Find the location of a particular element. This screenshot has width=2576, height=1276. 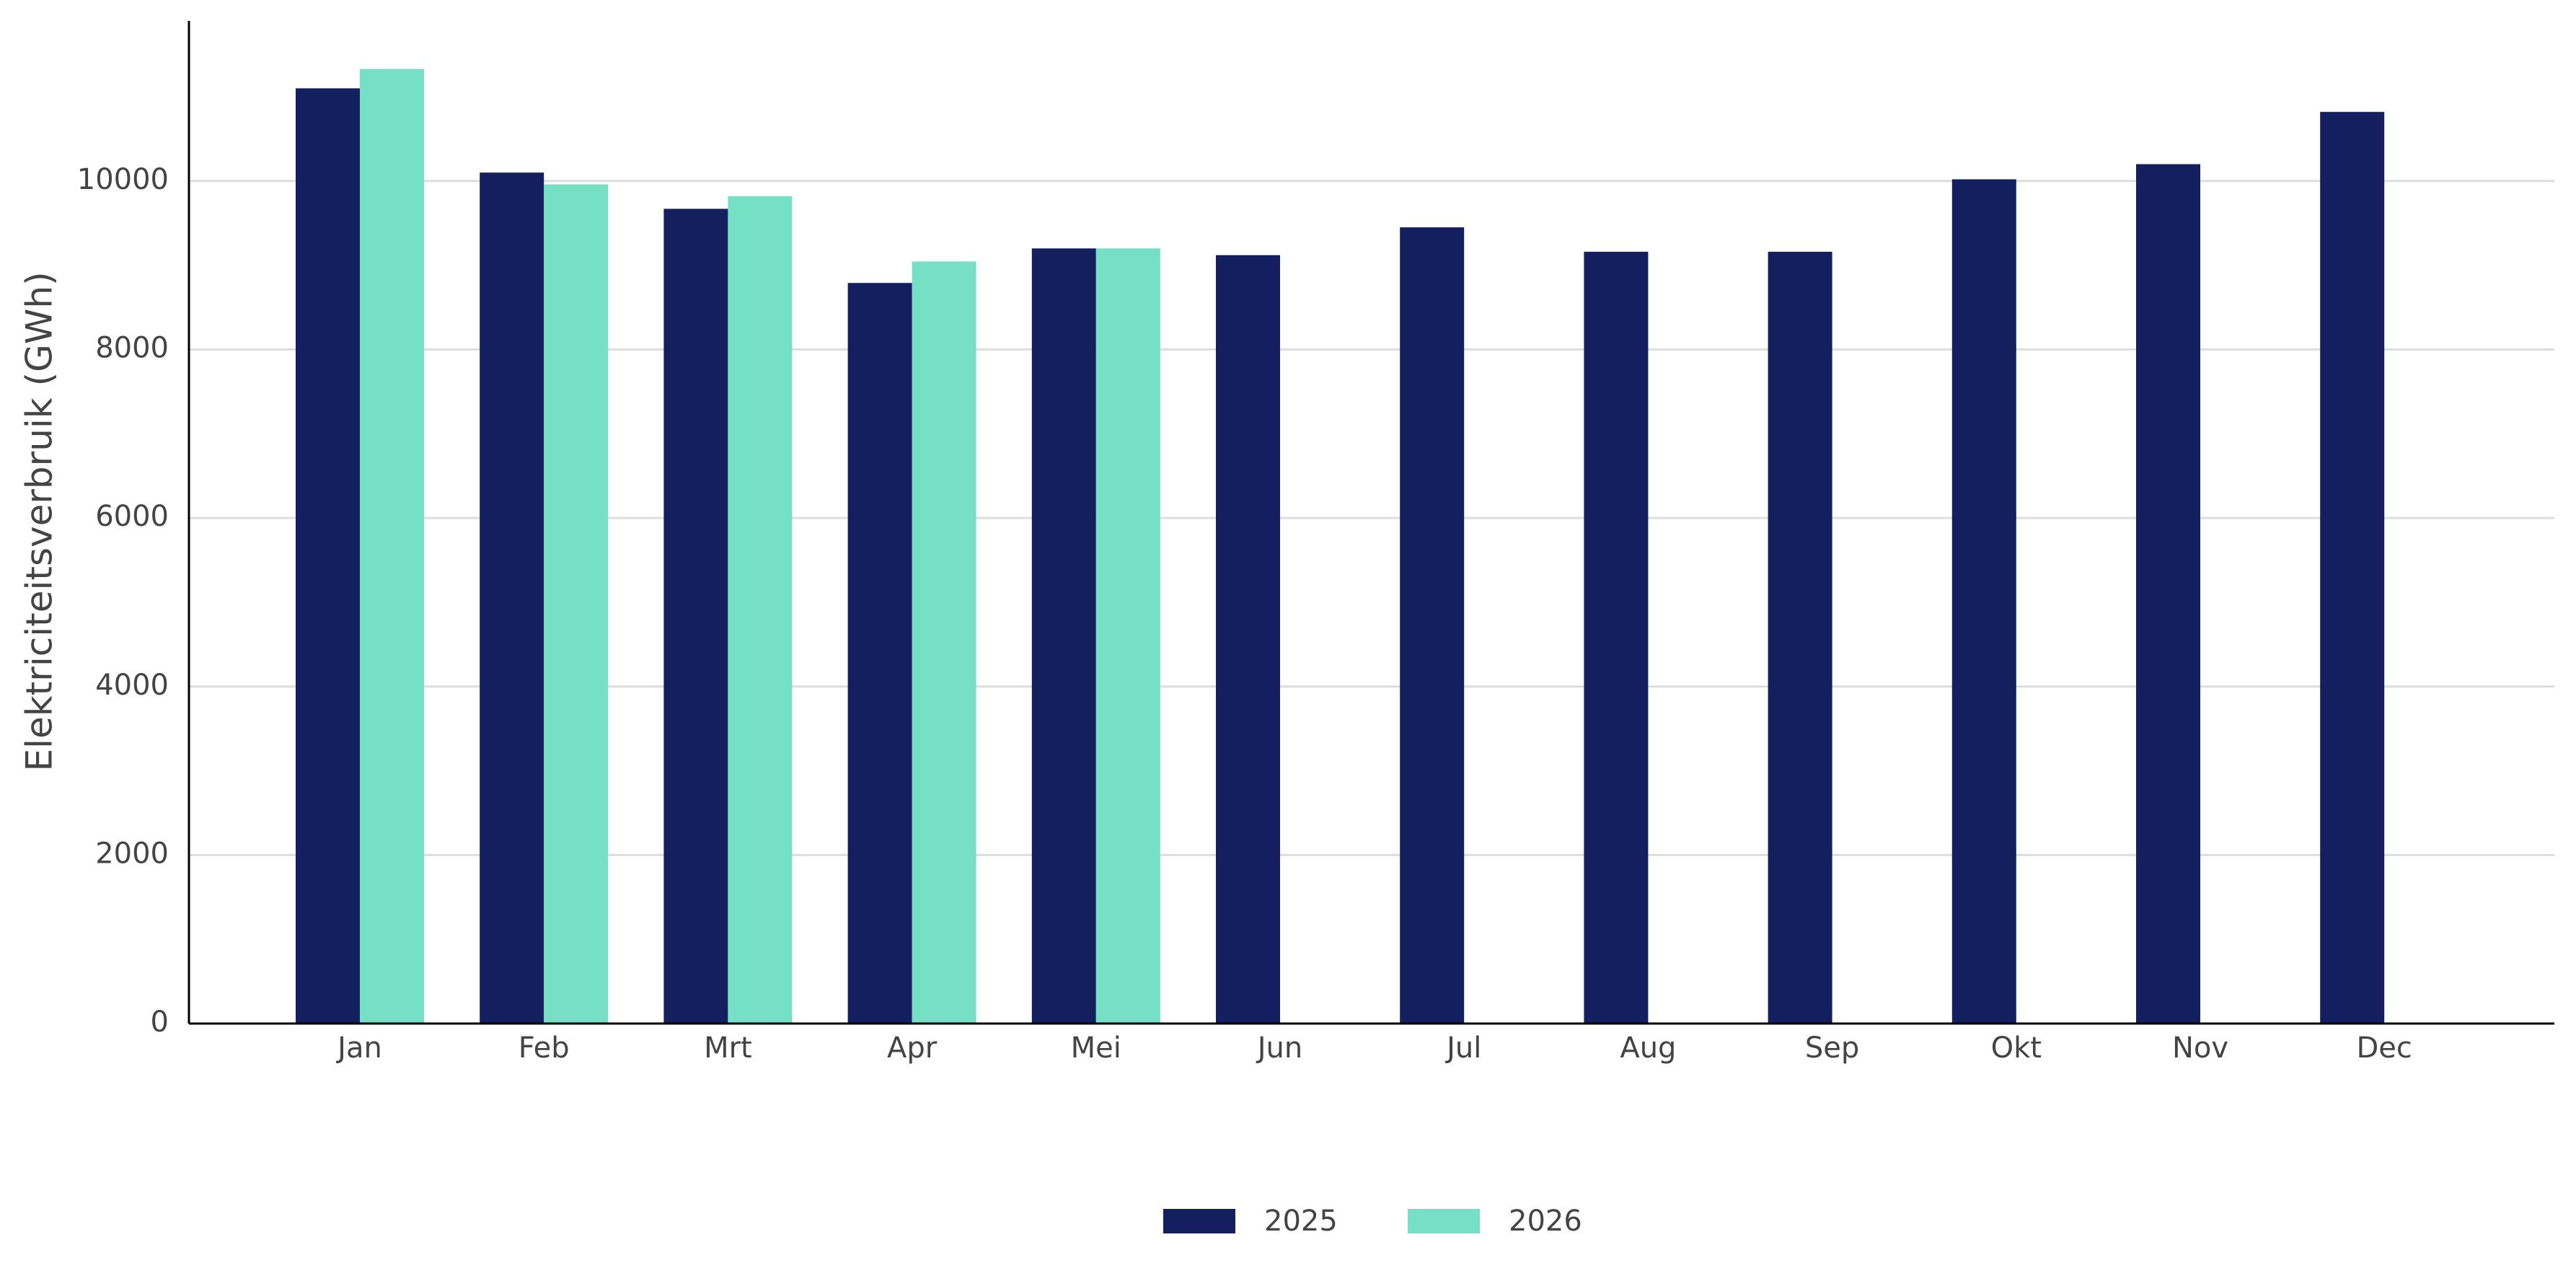

x-tick-label: Okt is located at coordinates (2016, 1048).